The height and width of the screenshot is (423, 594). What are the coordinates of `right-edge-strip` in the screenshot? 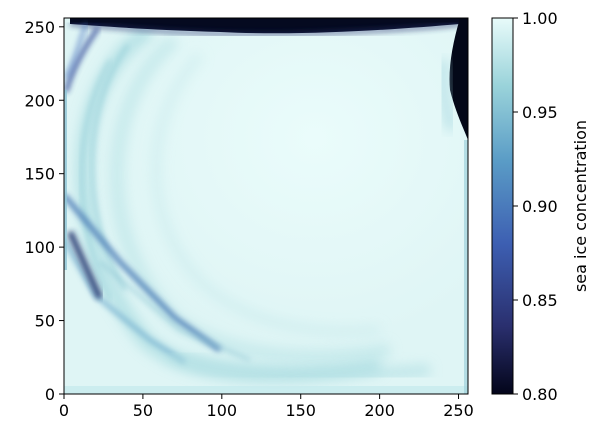 It's located at (466, 267).